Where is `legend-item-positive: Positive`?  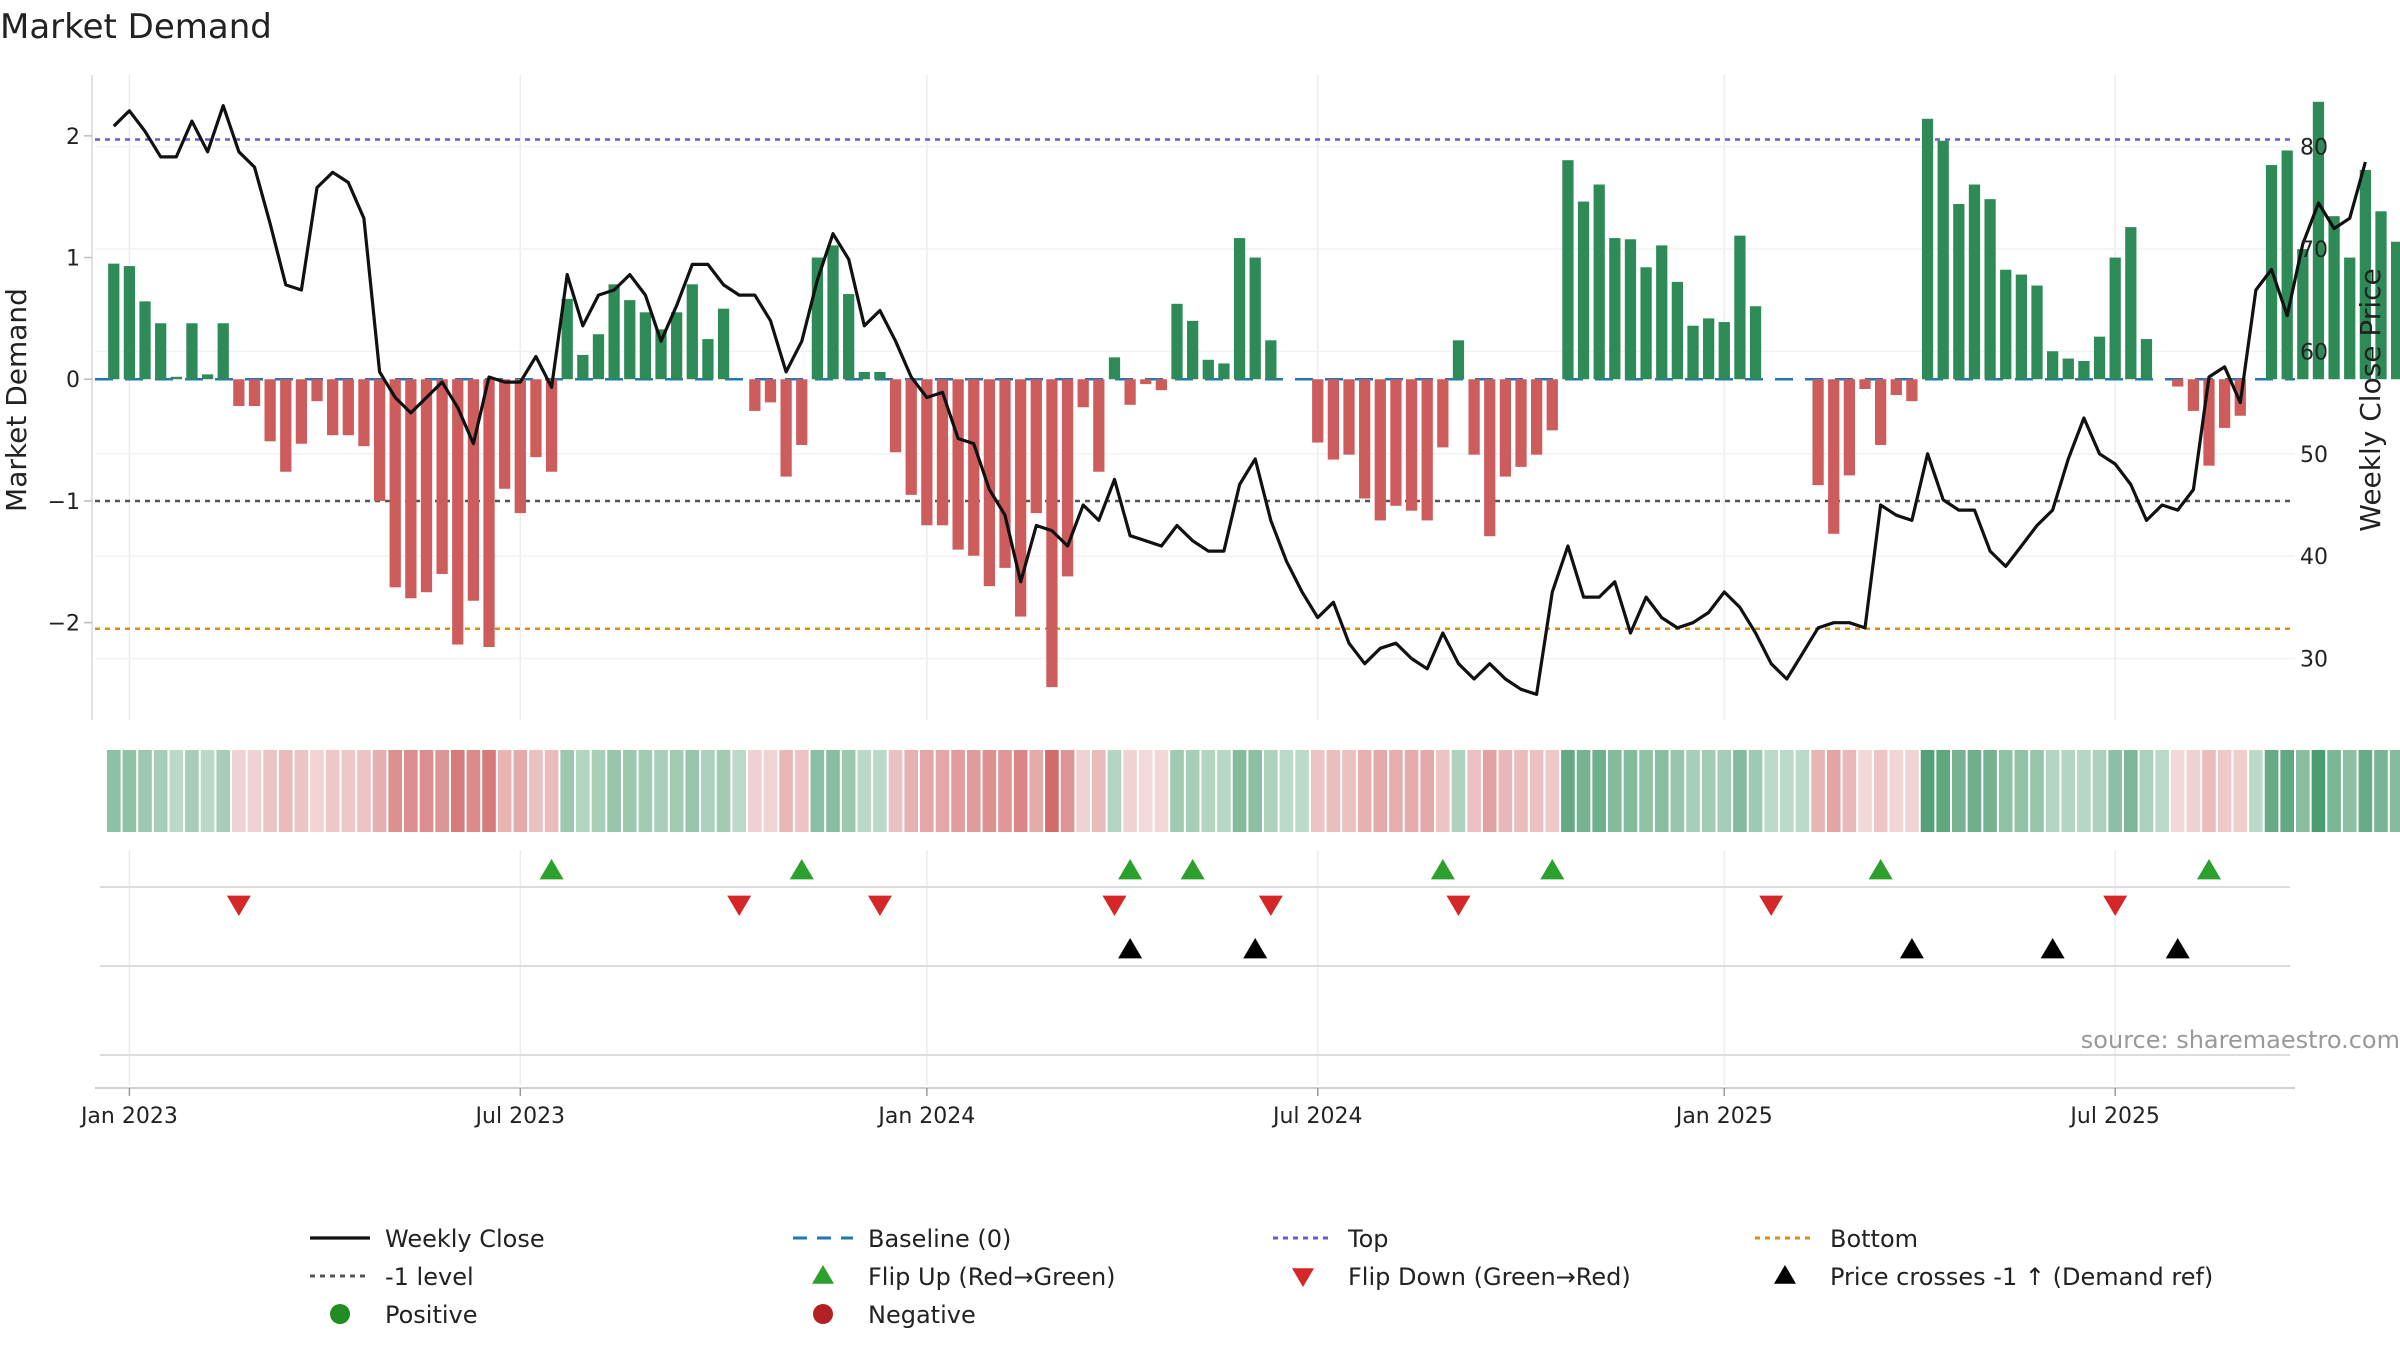 legend-item-positive: Positive is located at coordinates (404, 1315).